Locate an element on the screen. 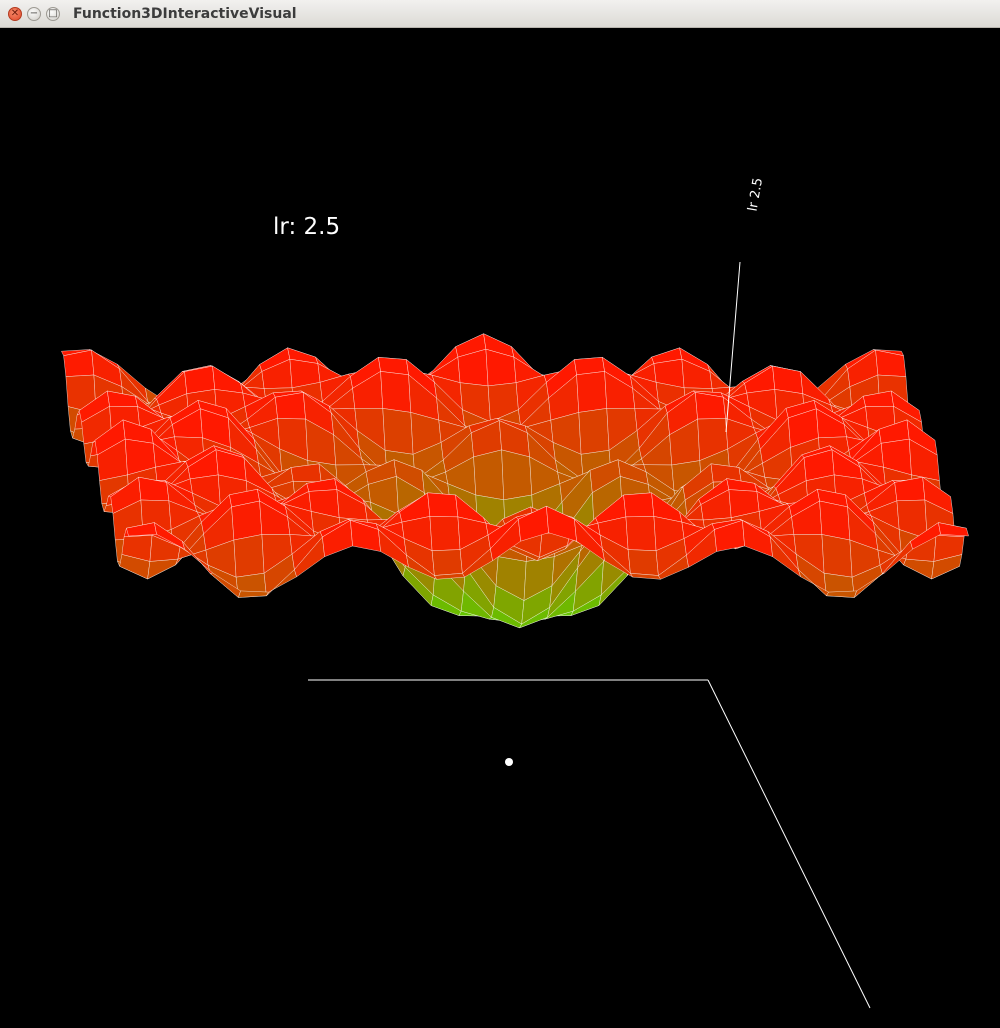 This screenshot has height=1028, width=1000. title-bar: ✕ − □ Function3DInteractiveVisual is located at coordinates (500, 14).